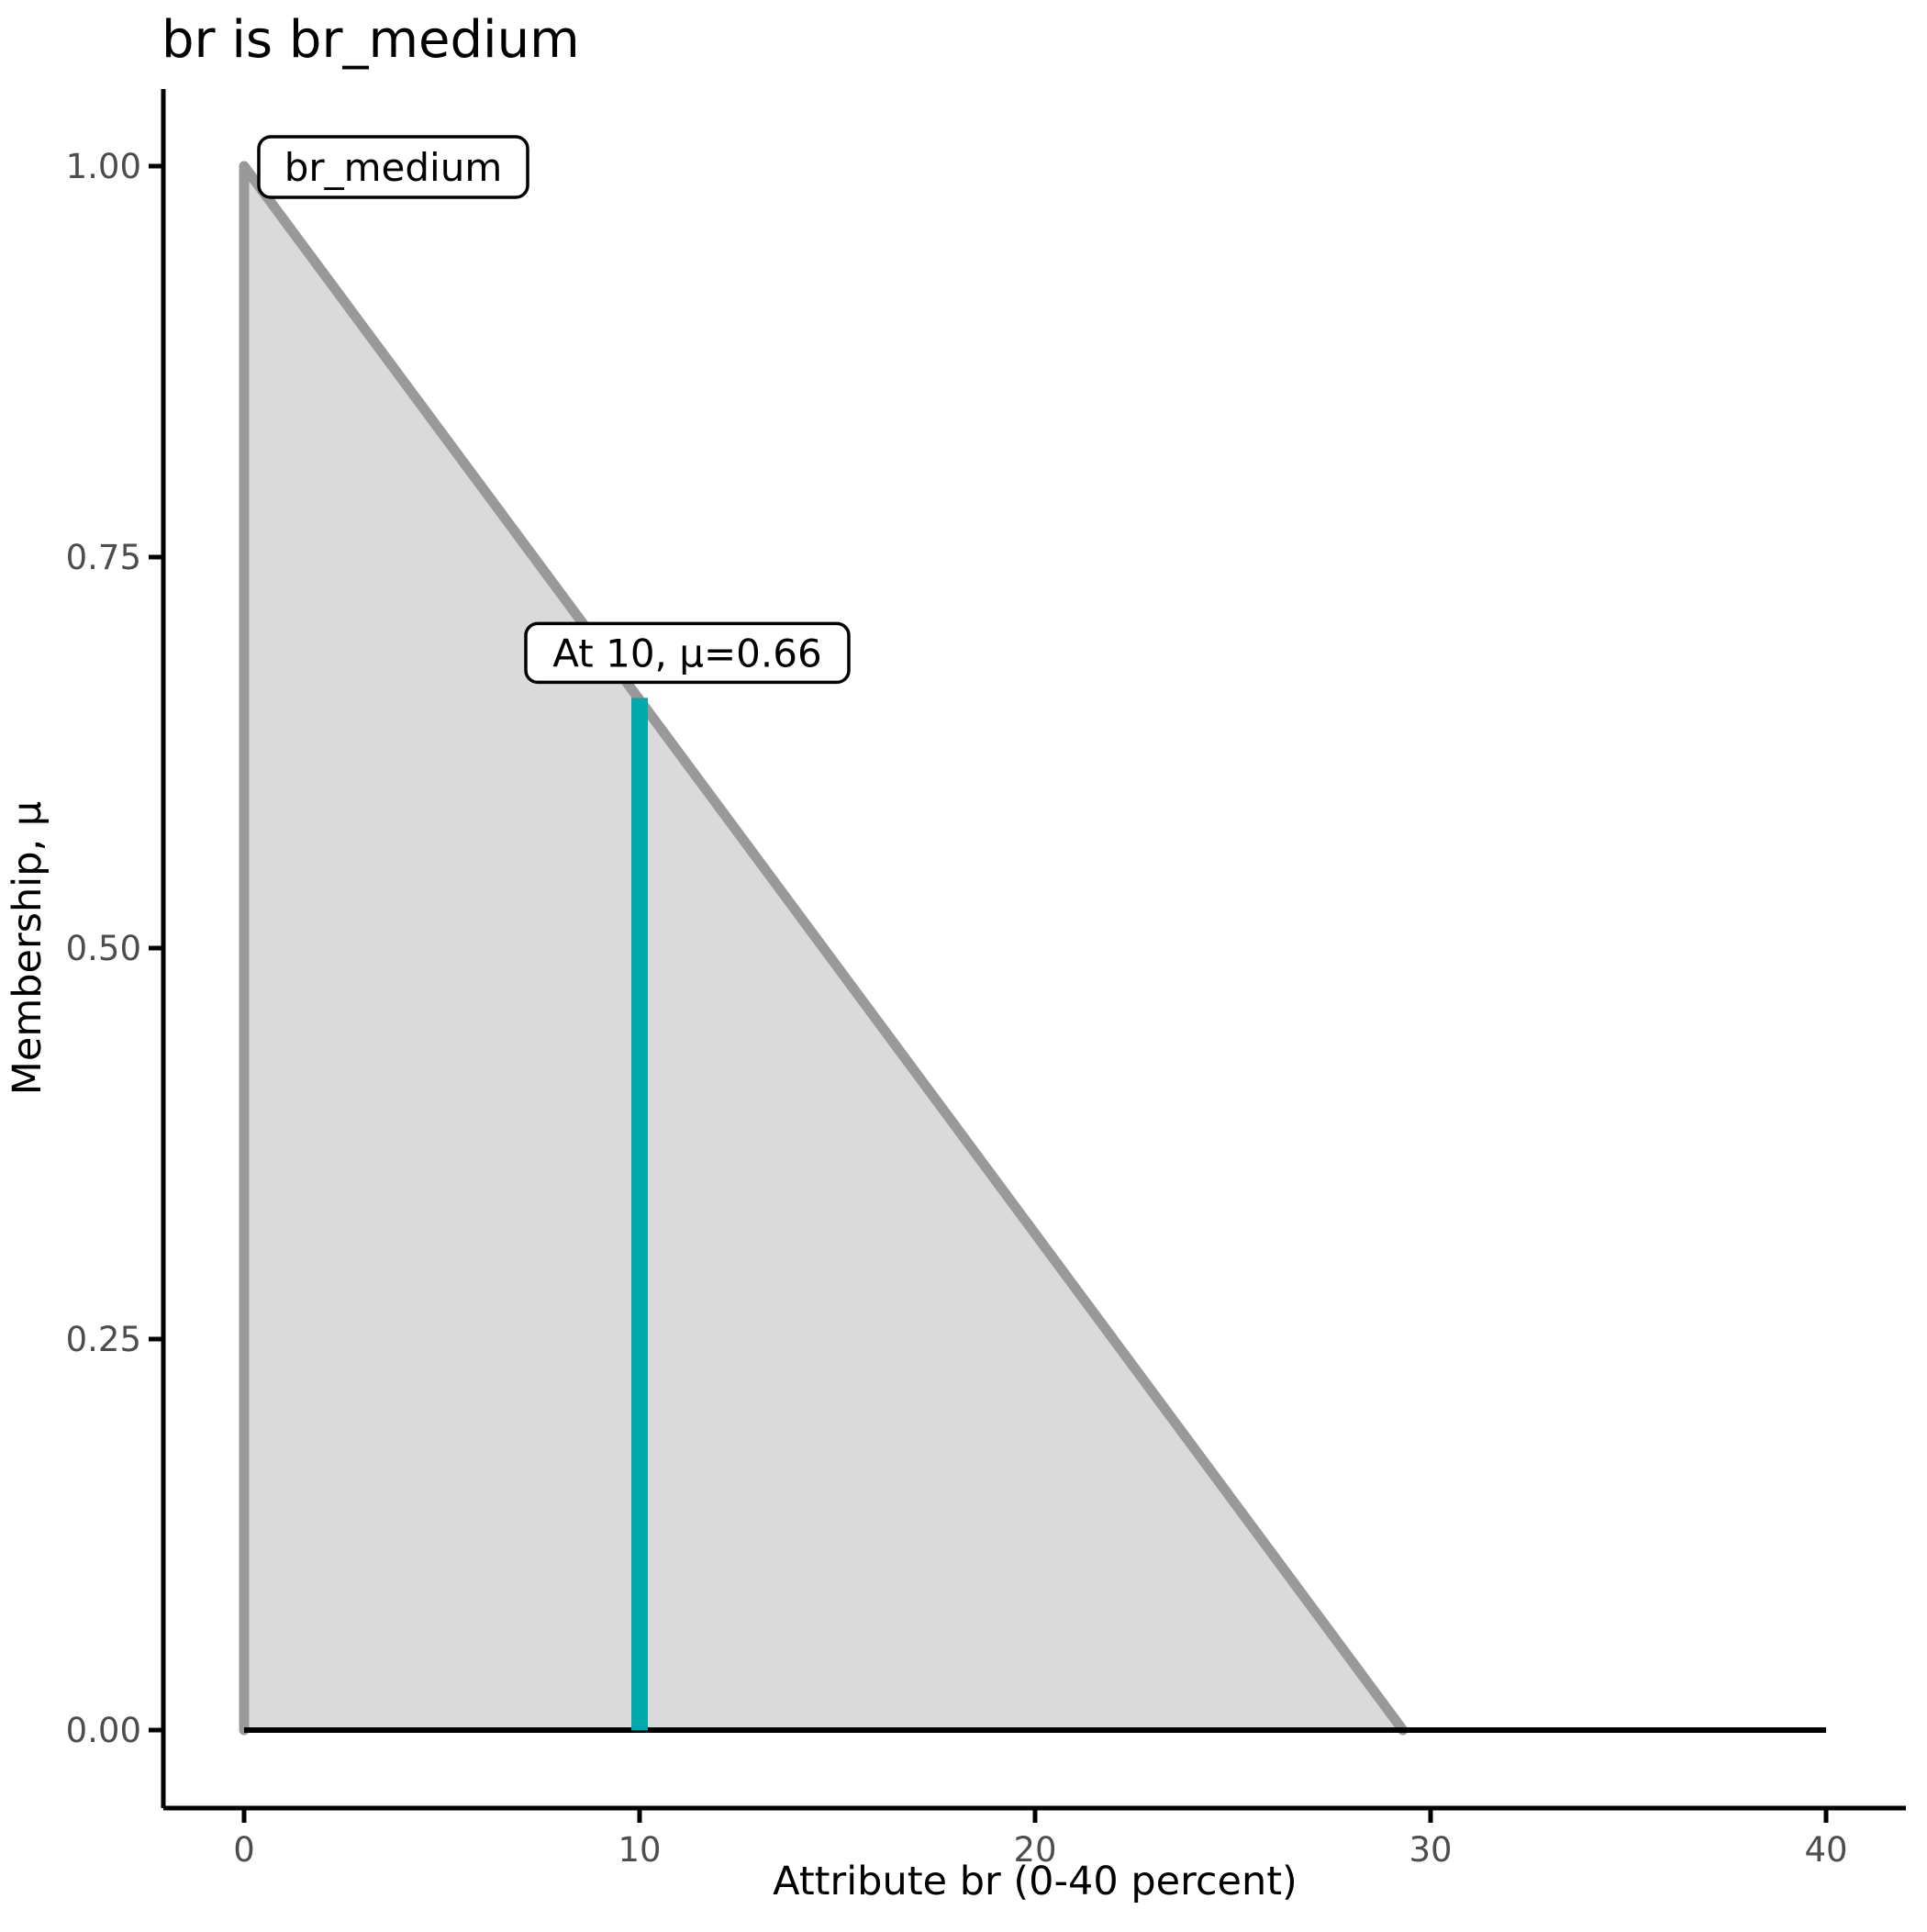 This screenshot has height=1932, width=1927. What do you see at coordinates (371, 40) in the screenshot?
I see `chart-title: br is br_medium` at bounding box center [371, 40].